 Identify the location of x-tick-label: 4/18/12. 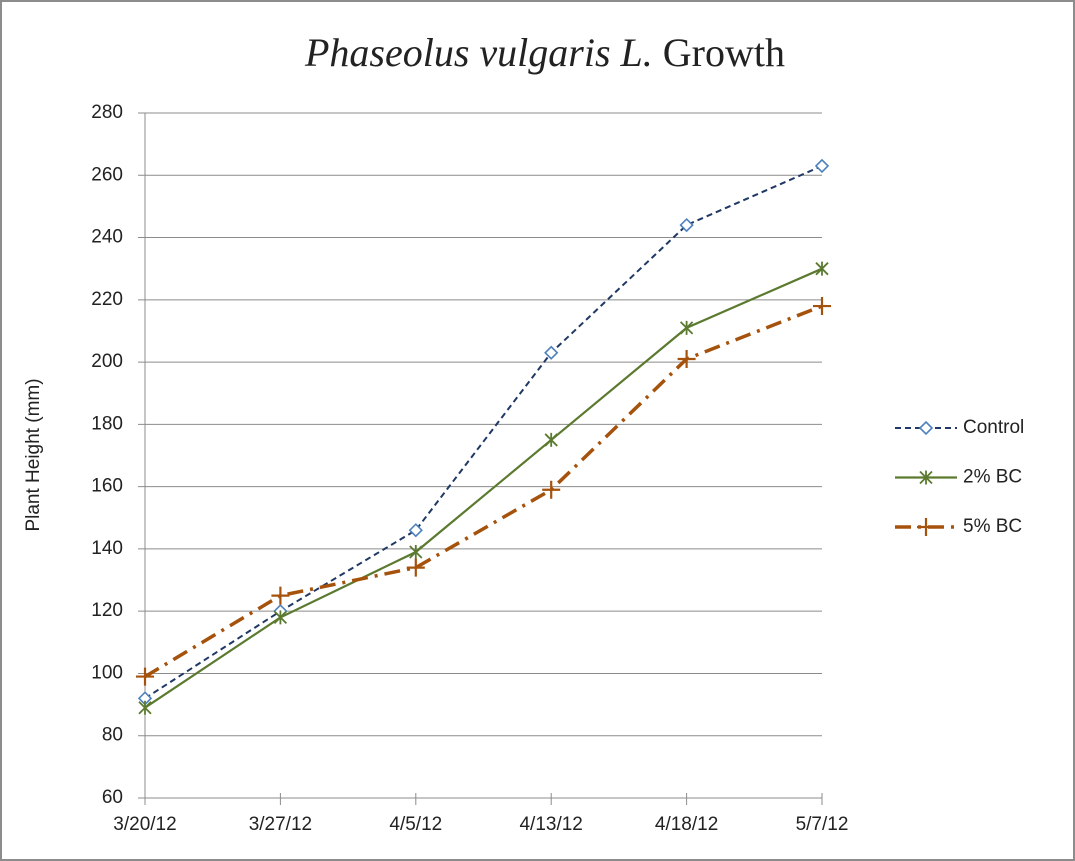
(686, 824).